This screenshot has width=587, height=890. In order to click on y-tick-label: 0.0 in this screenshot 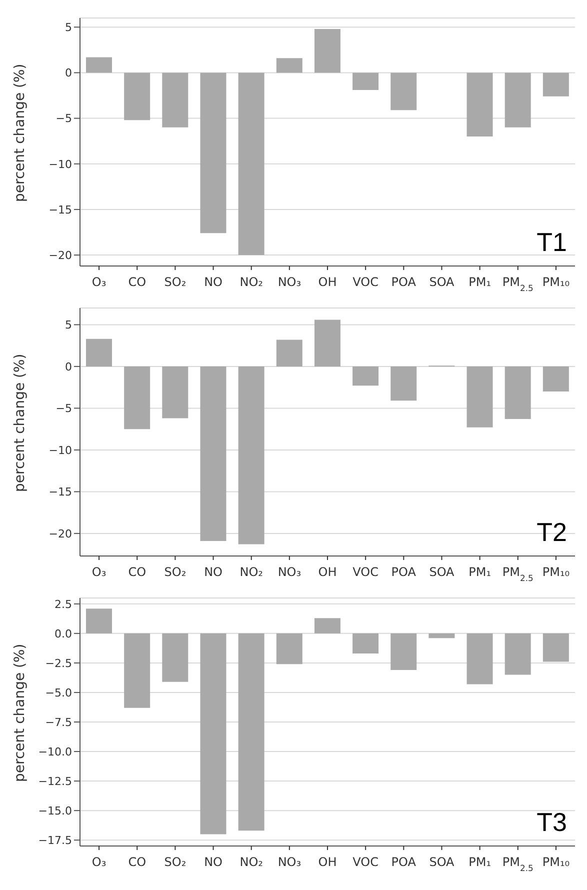, I will do `click(63, 633)`.